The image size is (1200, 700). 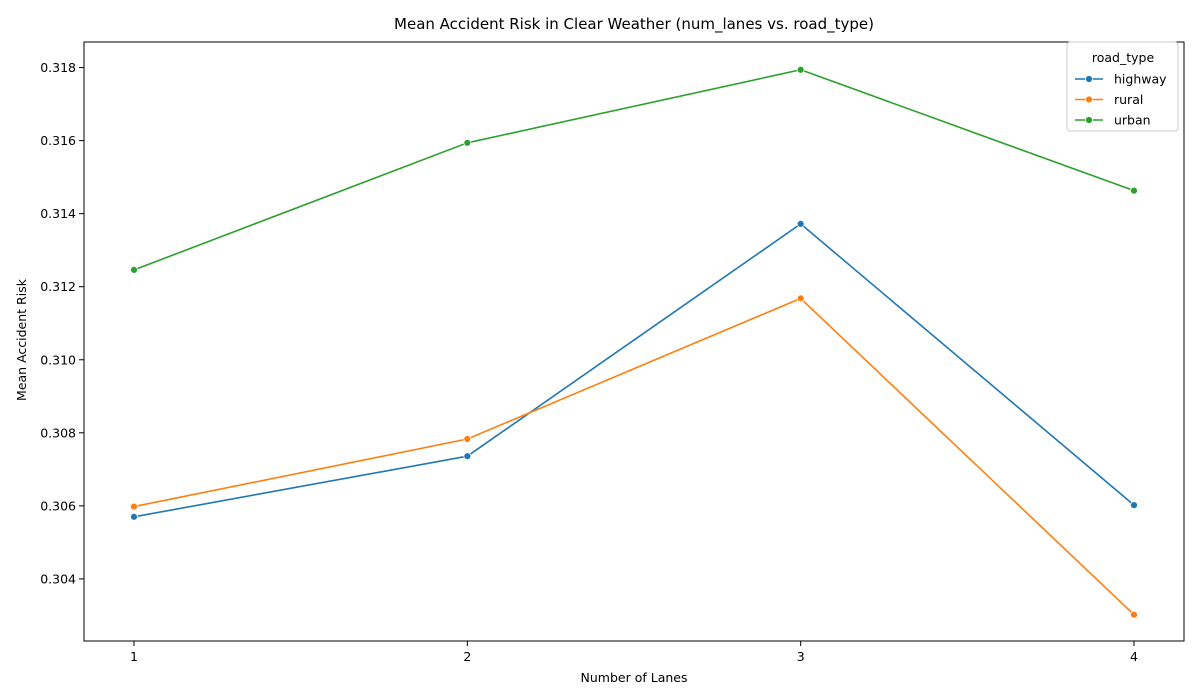 I want to click on y-tick-label: 0.308, so click(x=58, y=432).